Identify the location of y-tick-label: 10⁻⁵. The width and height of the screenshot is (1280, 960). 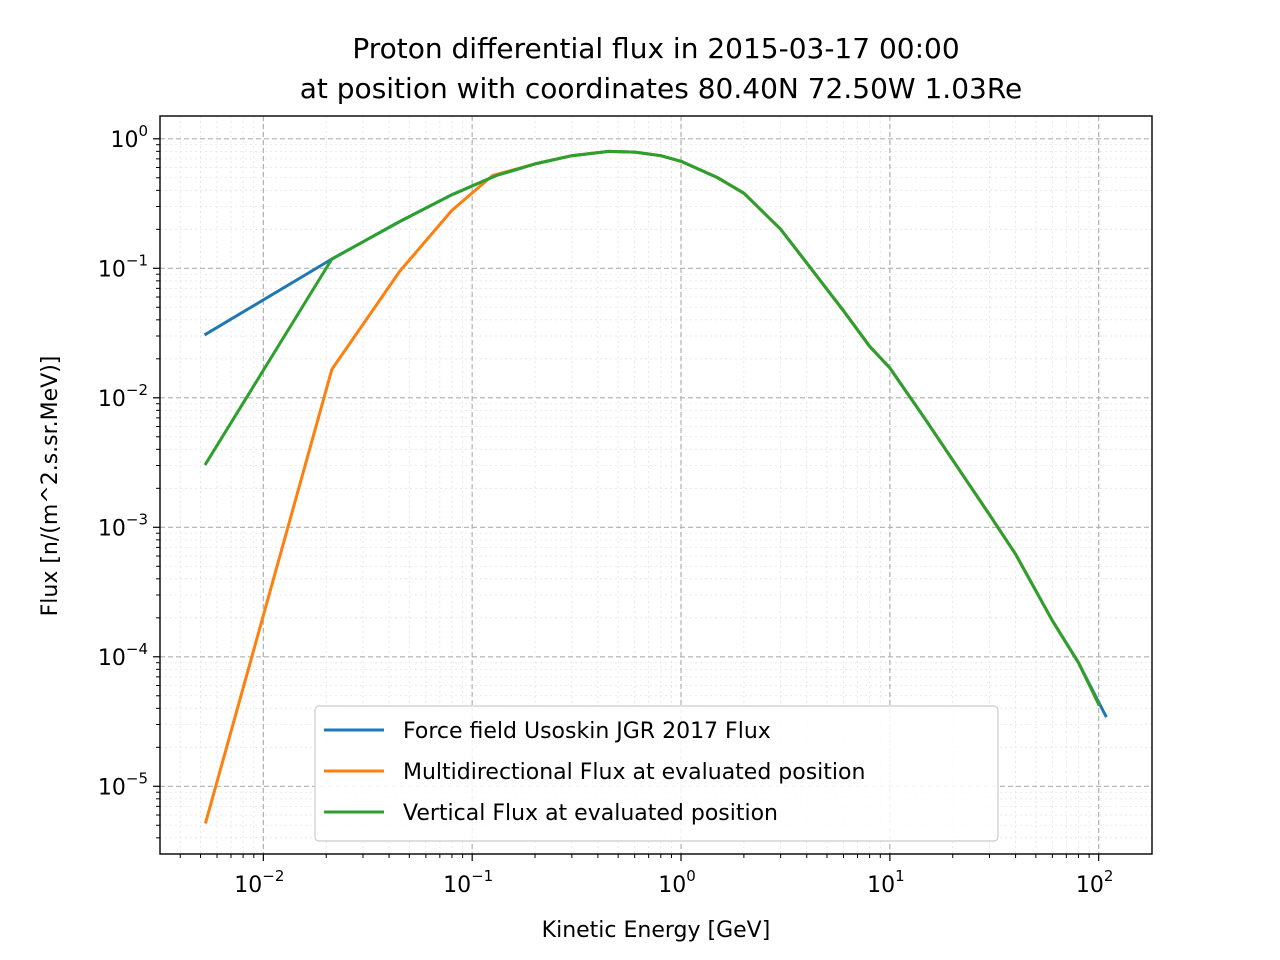
(123, 784).